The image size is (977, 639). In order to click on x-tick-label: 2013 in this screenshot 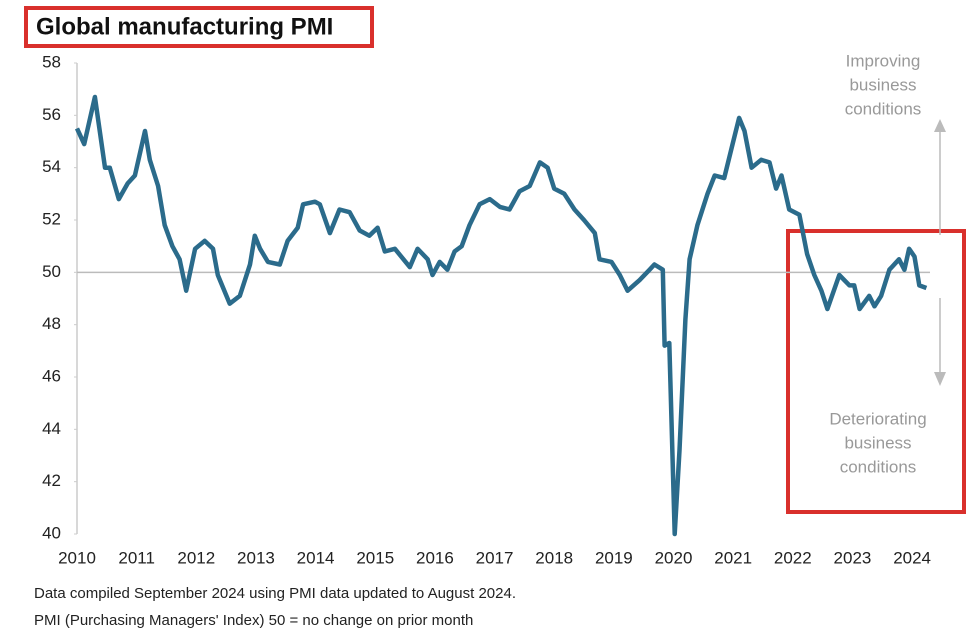, I will do `click(256, 557)`.